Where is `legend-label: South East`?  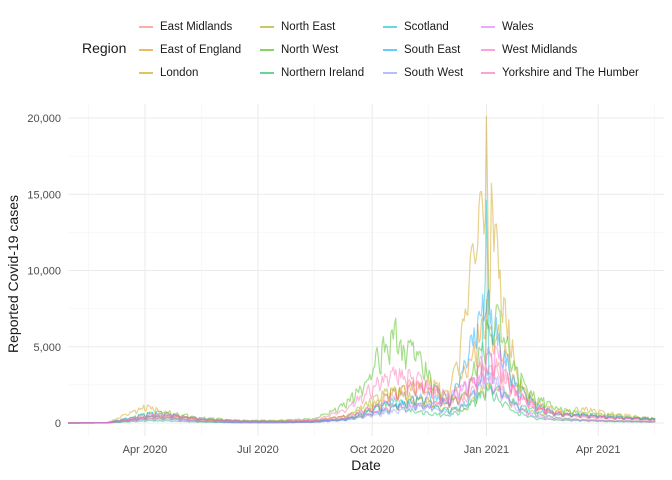 legend-label: South East is located at coordinates (432, 50).